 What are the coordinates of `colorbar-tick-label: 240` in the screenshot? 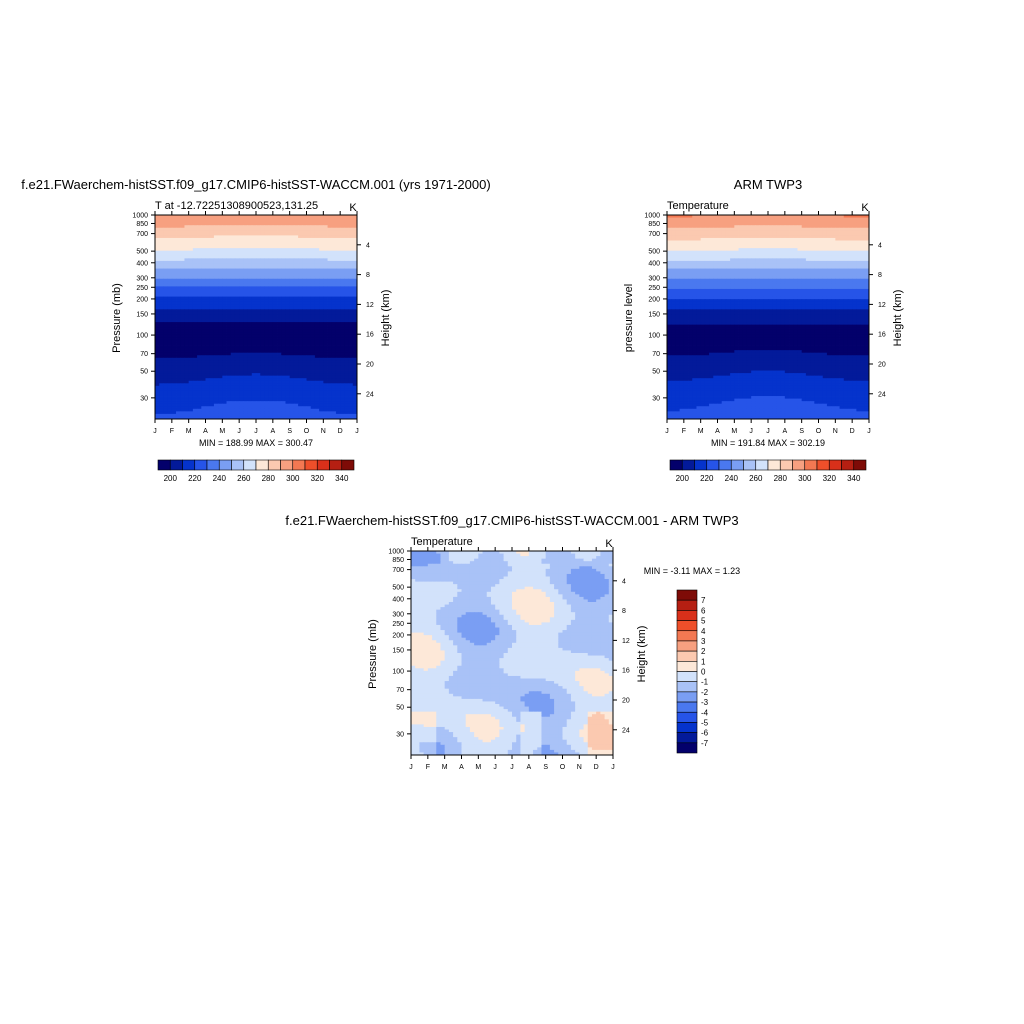 It's located at (220, 478).